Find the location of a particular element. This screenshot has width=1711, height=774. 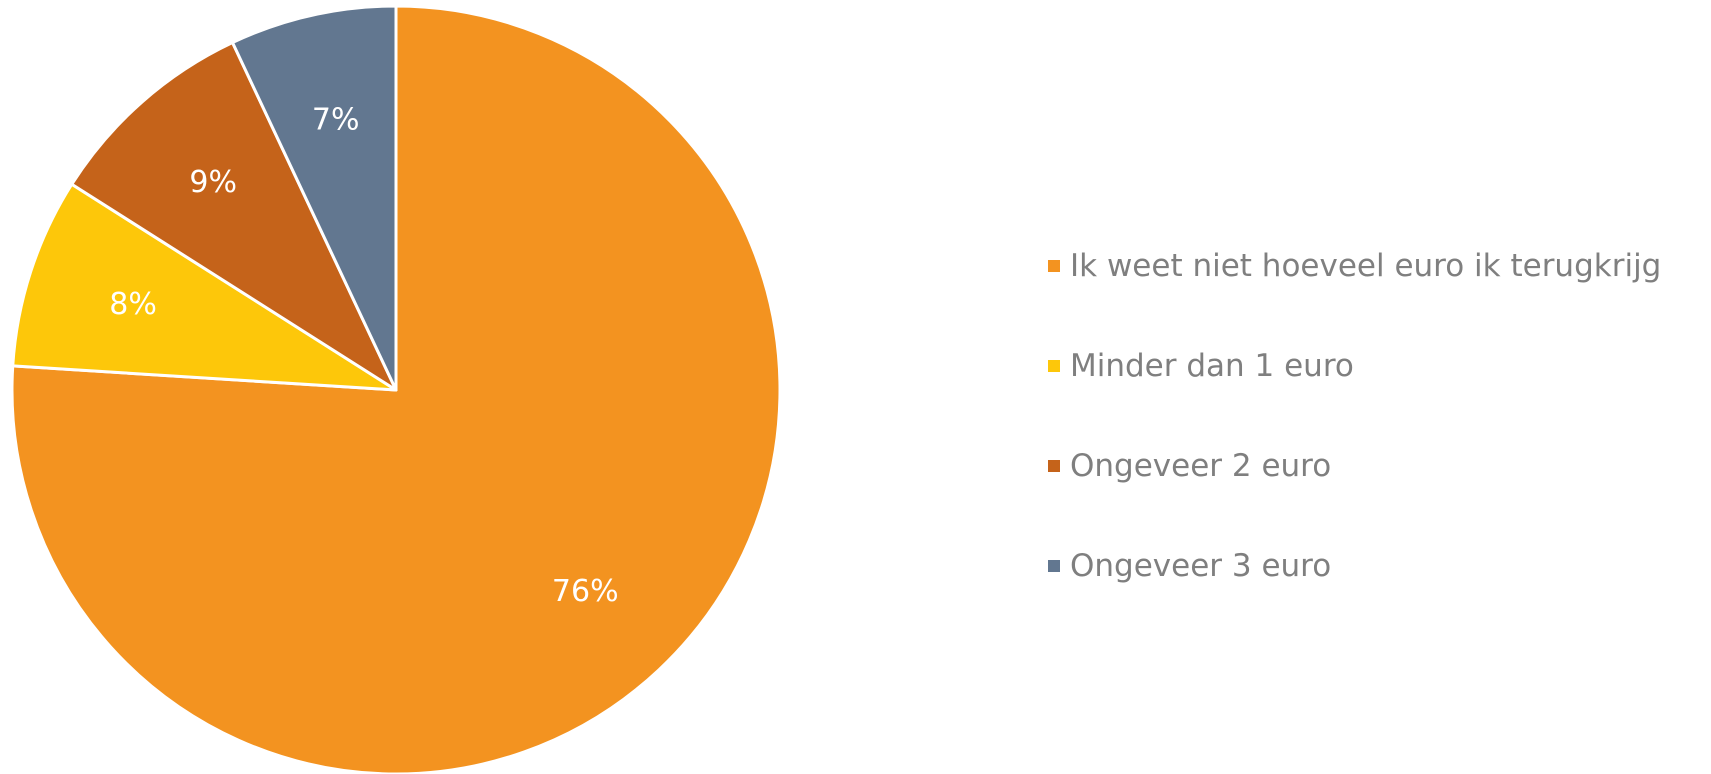

slice-data-label: 76% is located at coordinates (585, 591).